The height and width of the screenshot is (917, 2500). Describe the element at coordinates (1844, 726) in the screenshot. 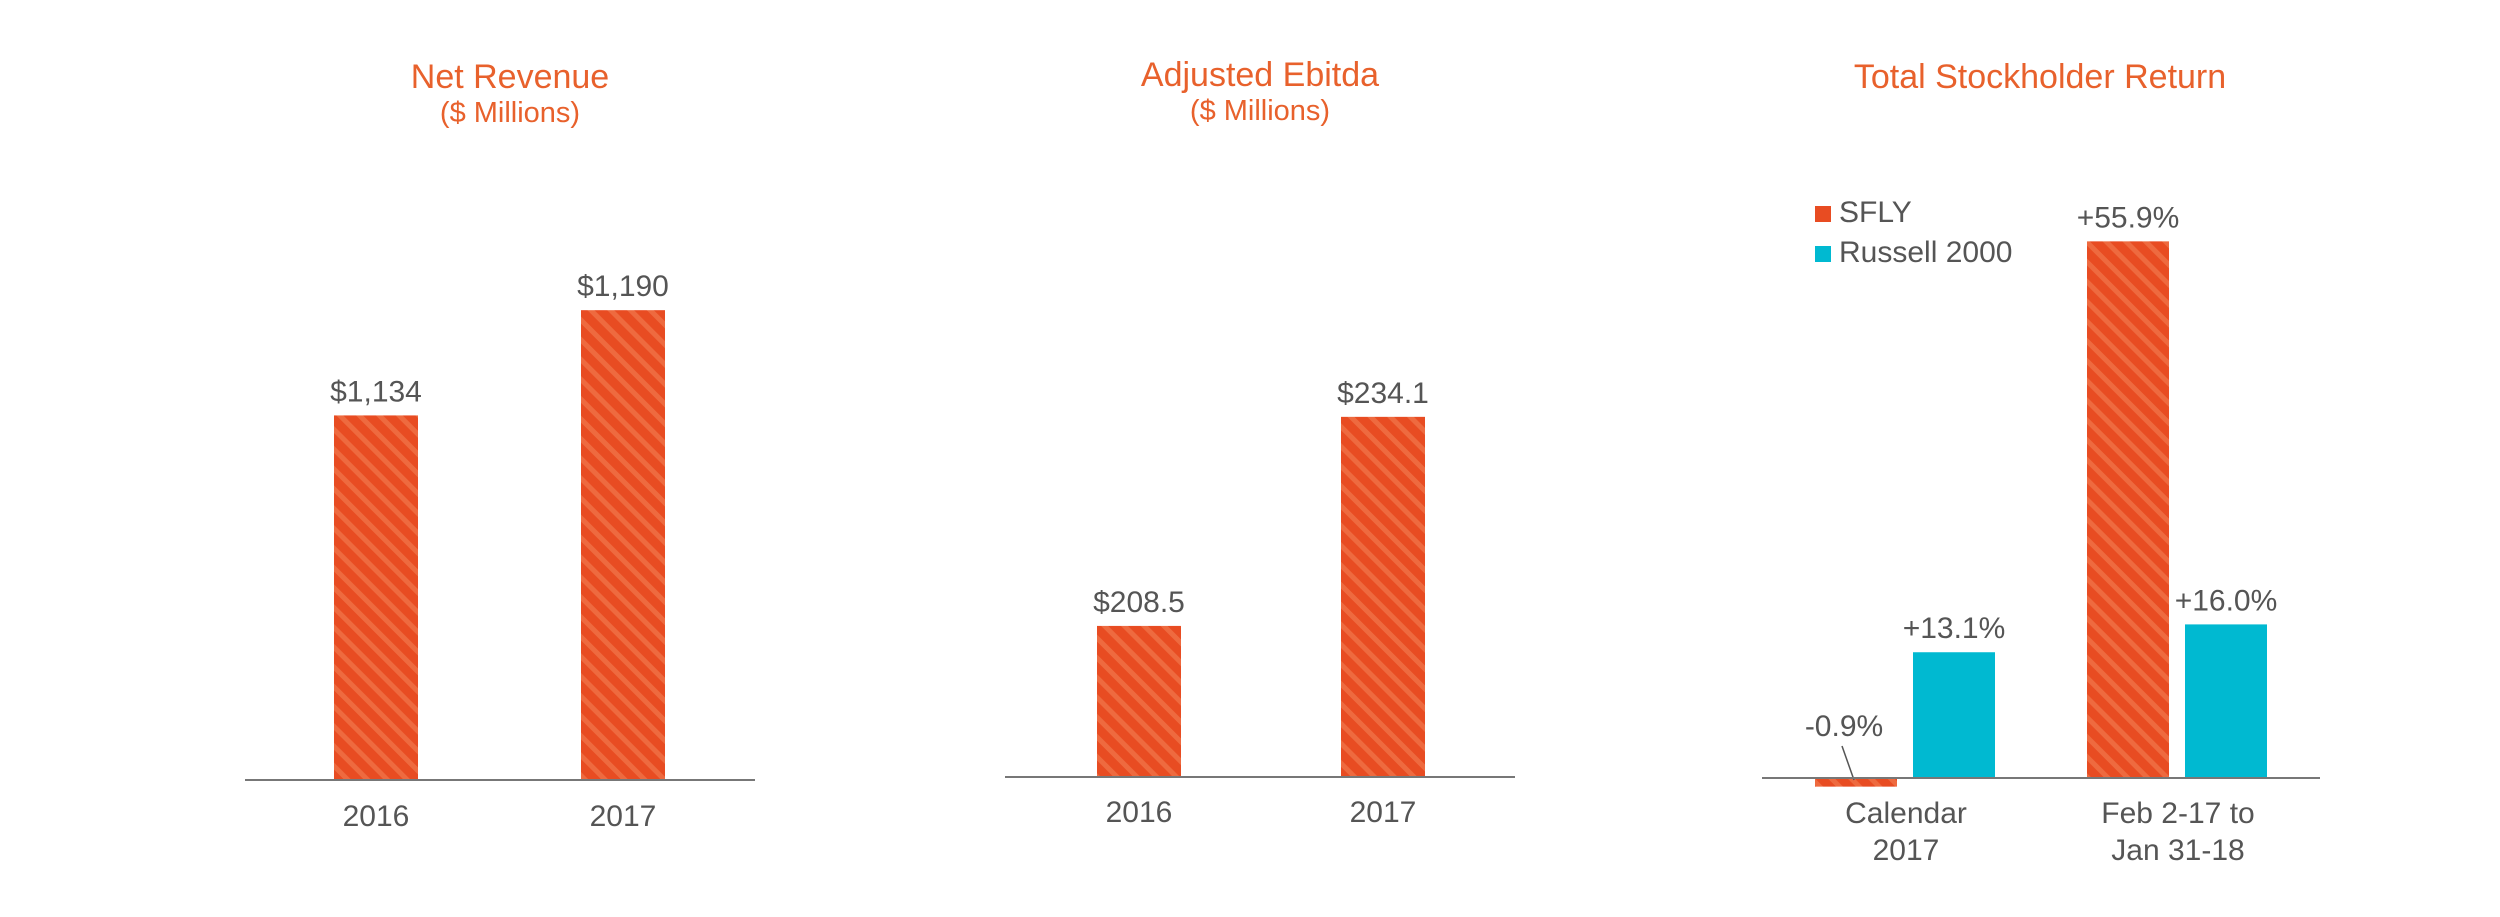

I see `value-label-sfly-0: -0.9%` at that location.